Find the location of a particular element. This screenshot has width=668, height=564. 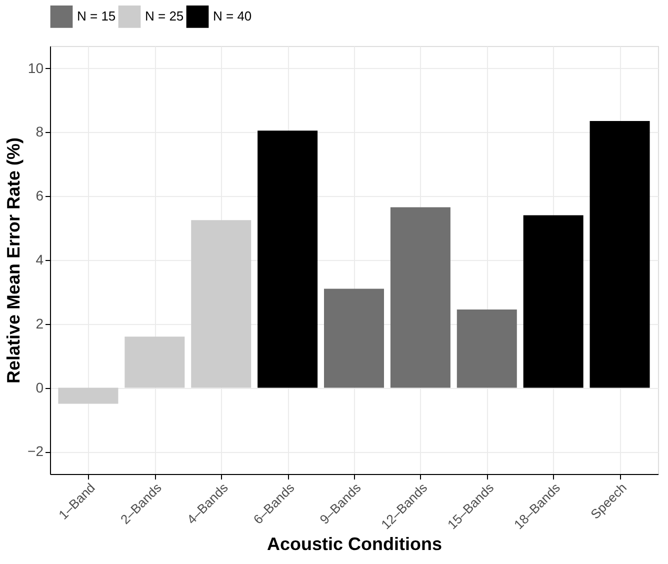

y-tick-label: 6 is located at coordinates (40, 196).